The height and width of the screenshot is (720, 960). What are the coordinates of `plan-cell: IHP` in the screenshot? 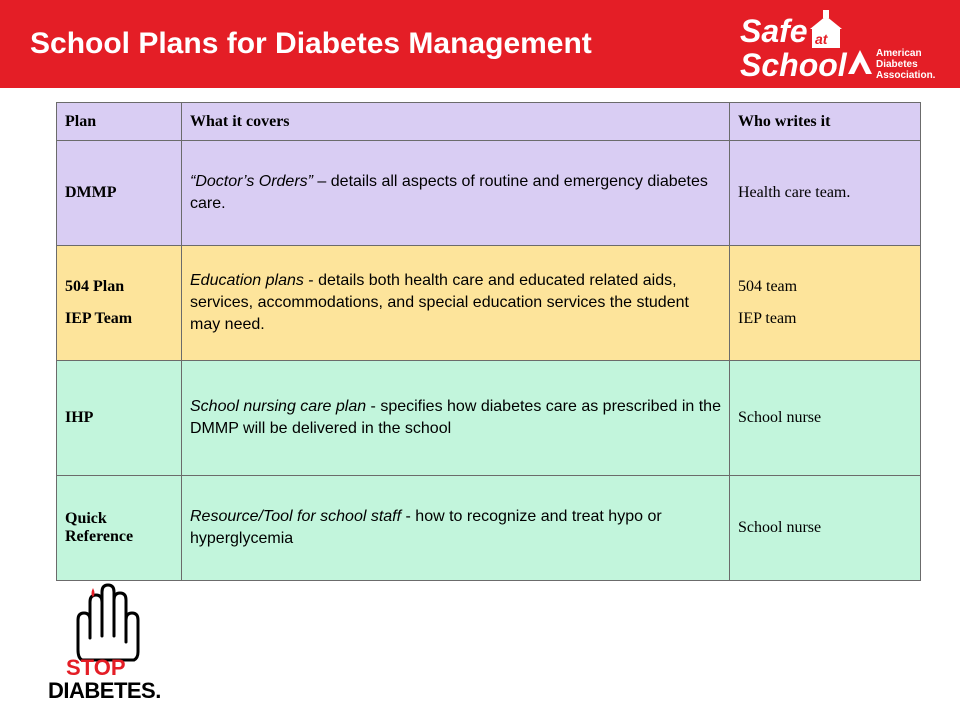 It's located at (119, 418).